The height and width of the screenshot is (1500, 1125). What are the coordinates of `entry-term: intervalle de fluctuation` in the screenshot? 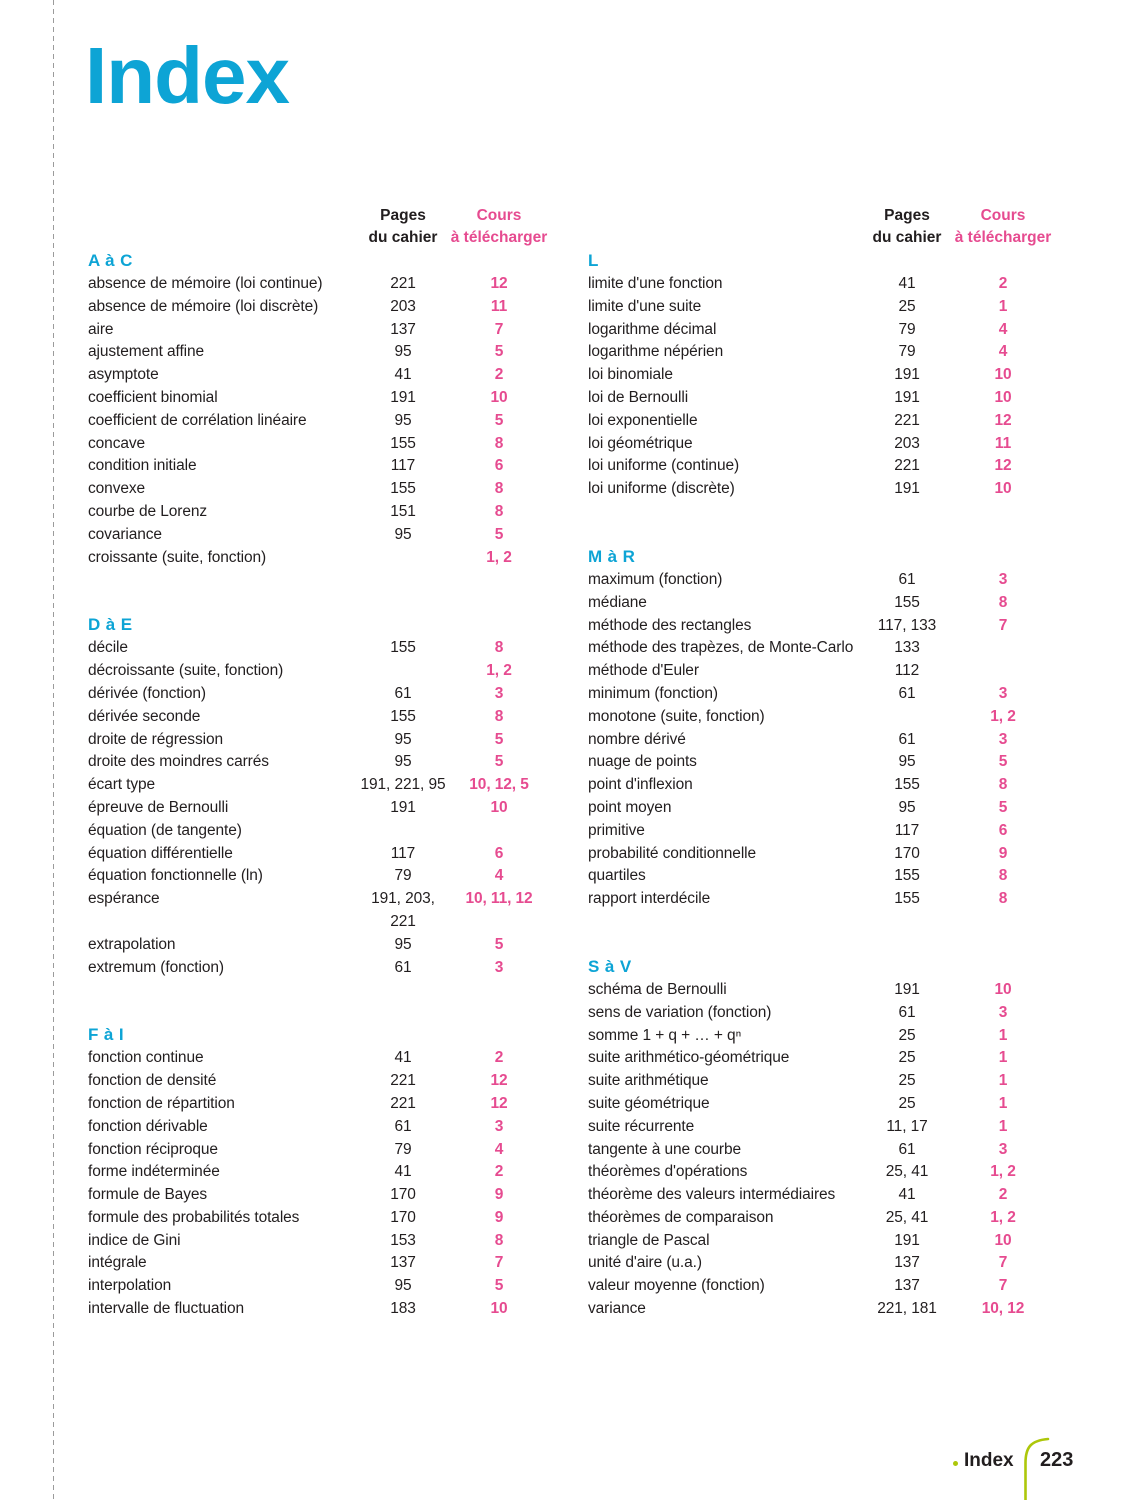 It's located at (166, 1309).